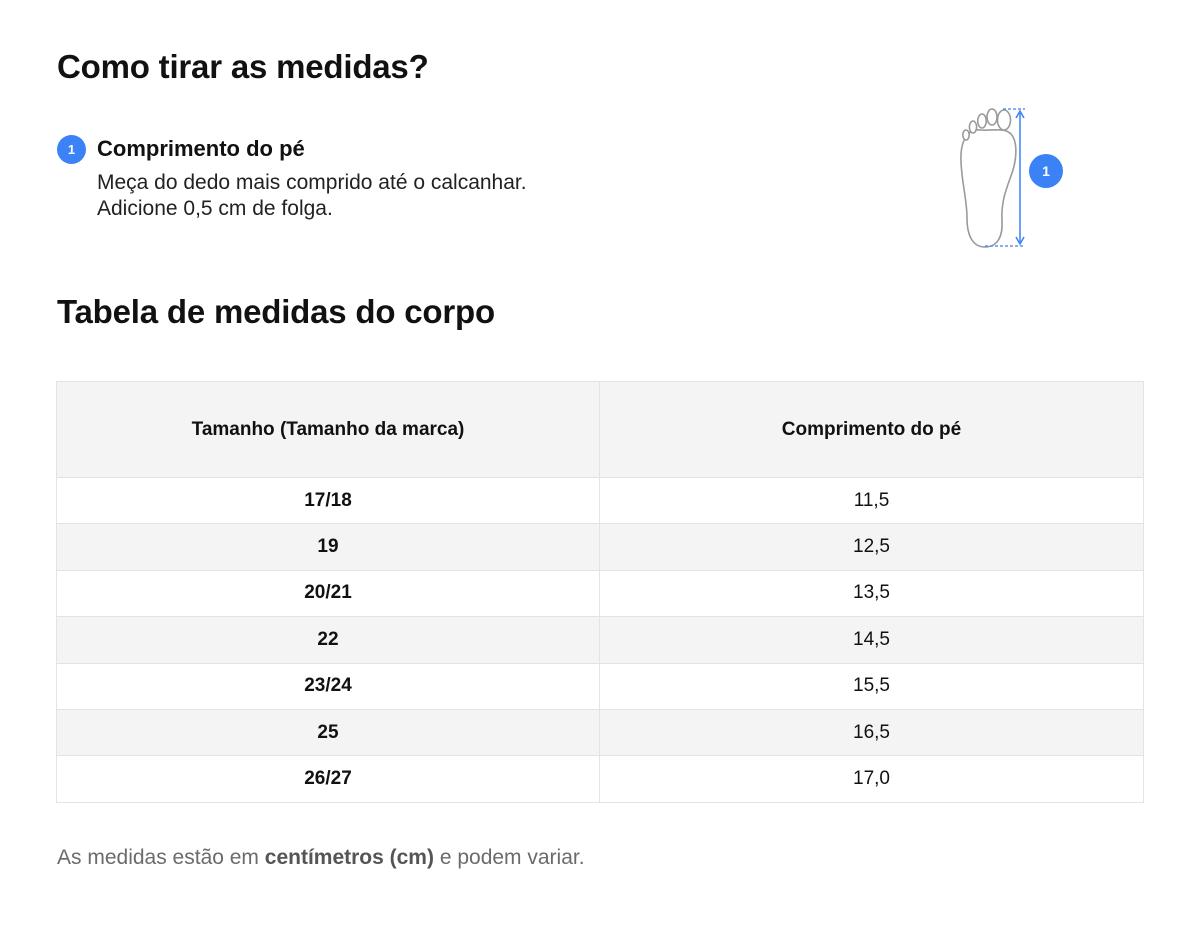  Describe the element at coordinates (871, 500) in the screenshot. I see `foot-length-cell: 11,5` at that location.